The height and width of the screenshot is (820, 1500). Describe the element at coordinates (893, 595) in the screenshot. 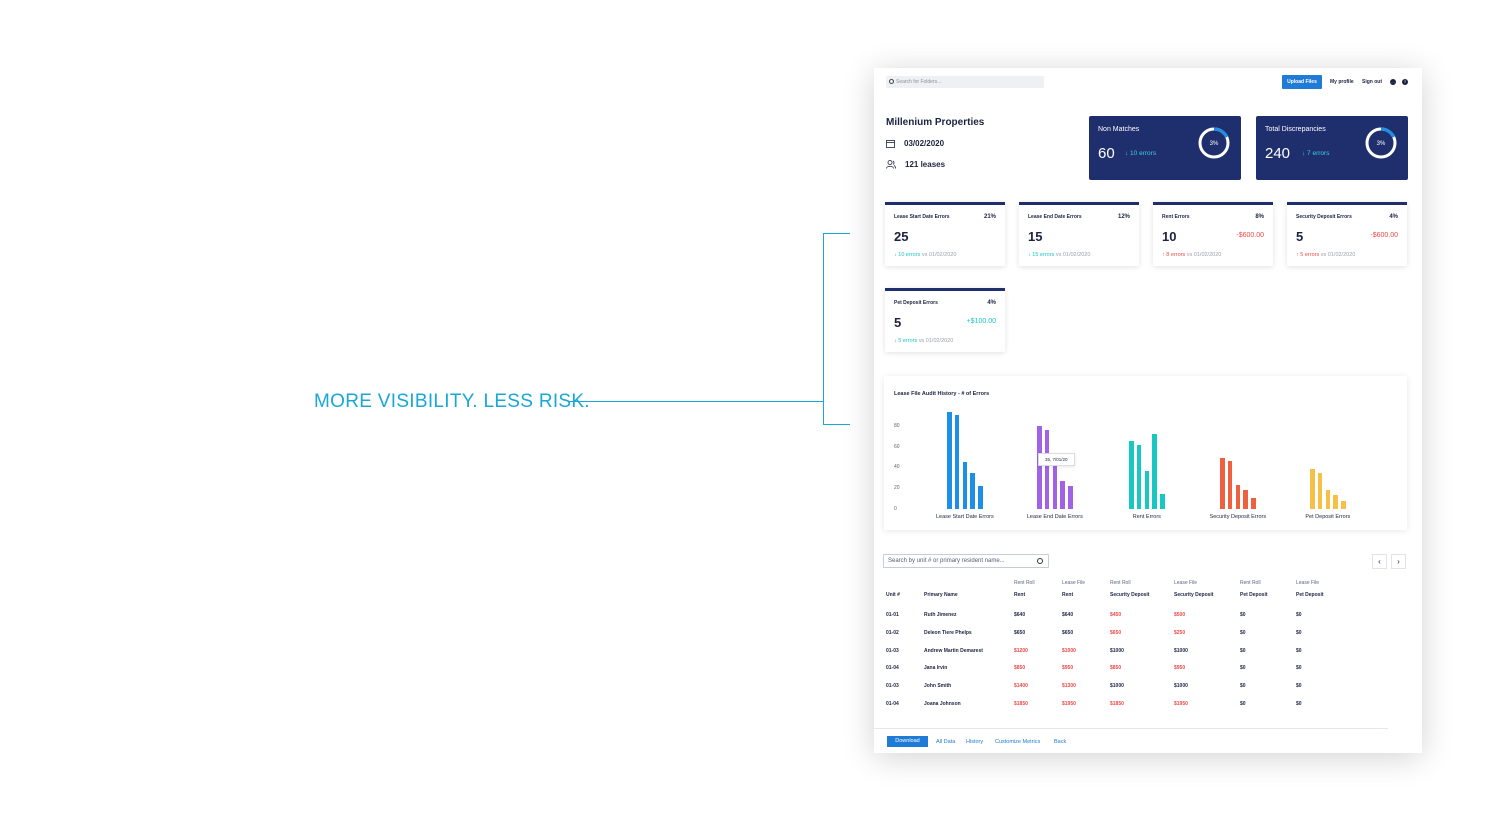

I see `column-header: Unit #` at that location.